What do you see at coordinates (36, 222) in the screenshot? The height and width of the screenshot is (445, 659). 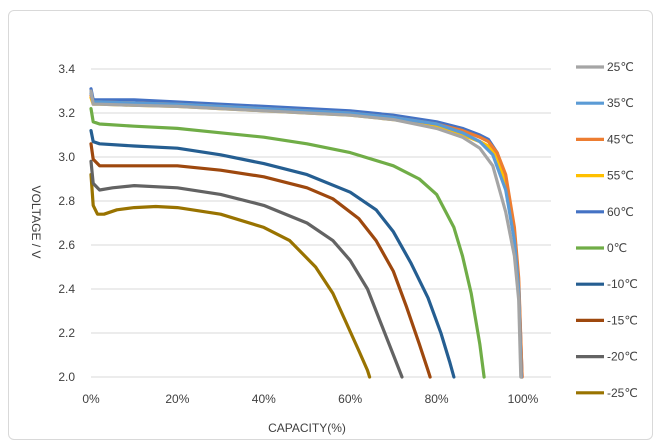 I see `y-axis-title: VOLTAGE / V` at bounding box center [36, 222].